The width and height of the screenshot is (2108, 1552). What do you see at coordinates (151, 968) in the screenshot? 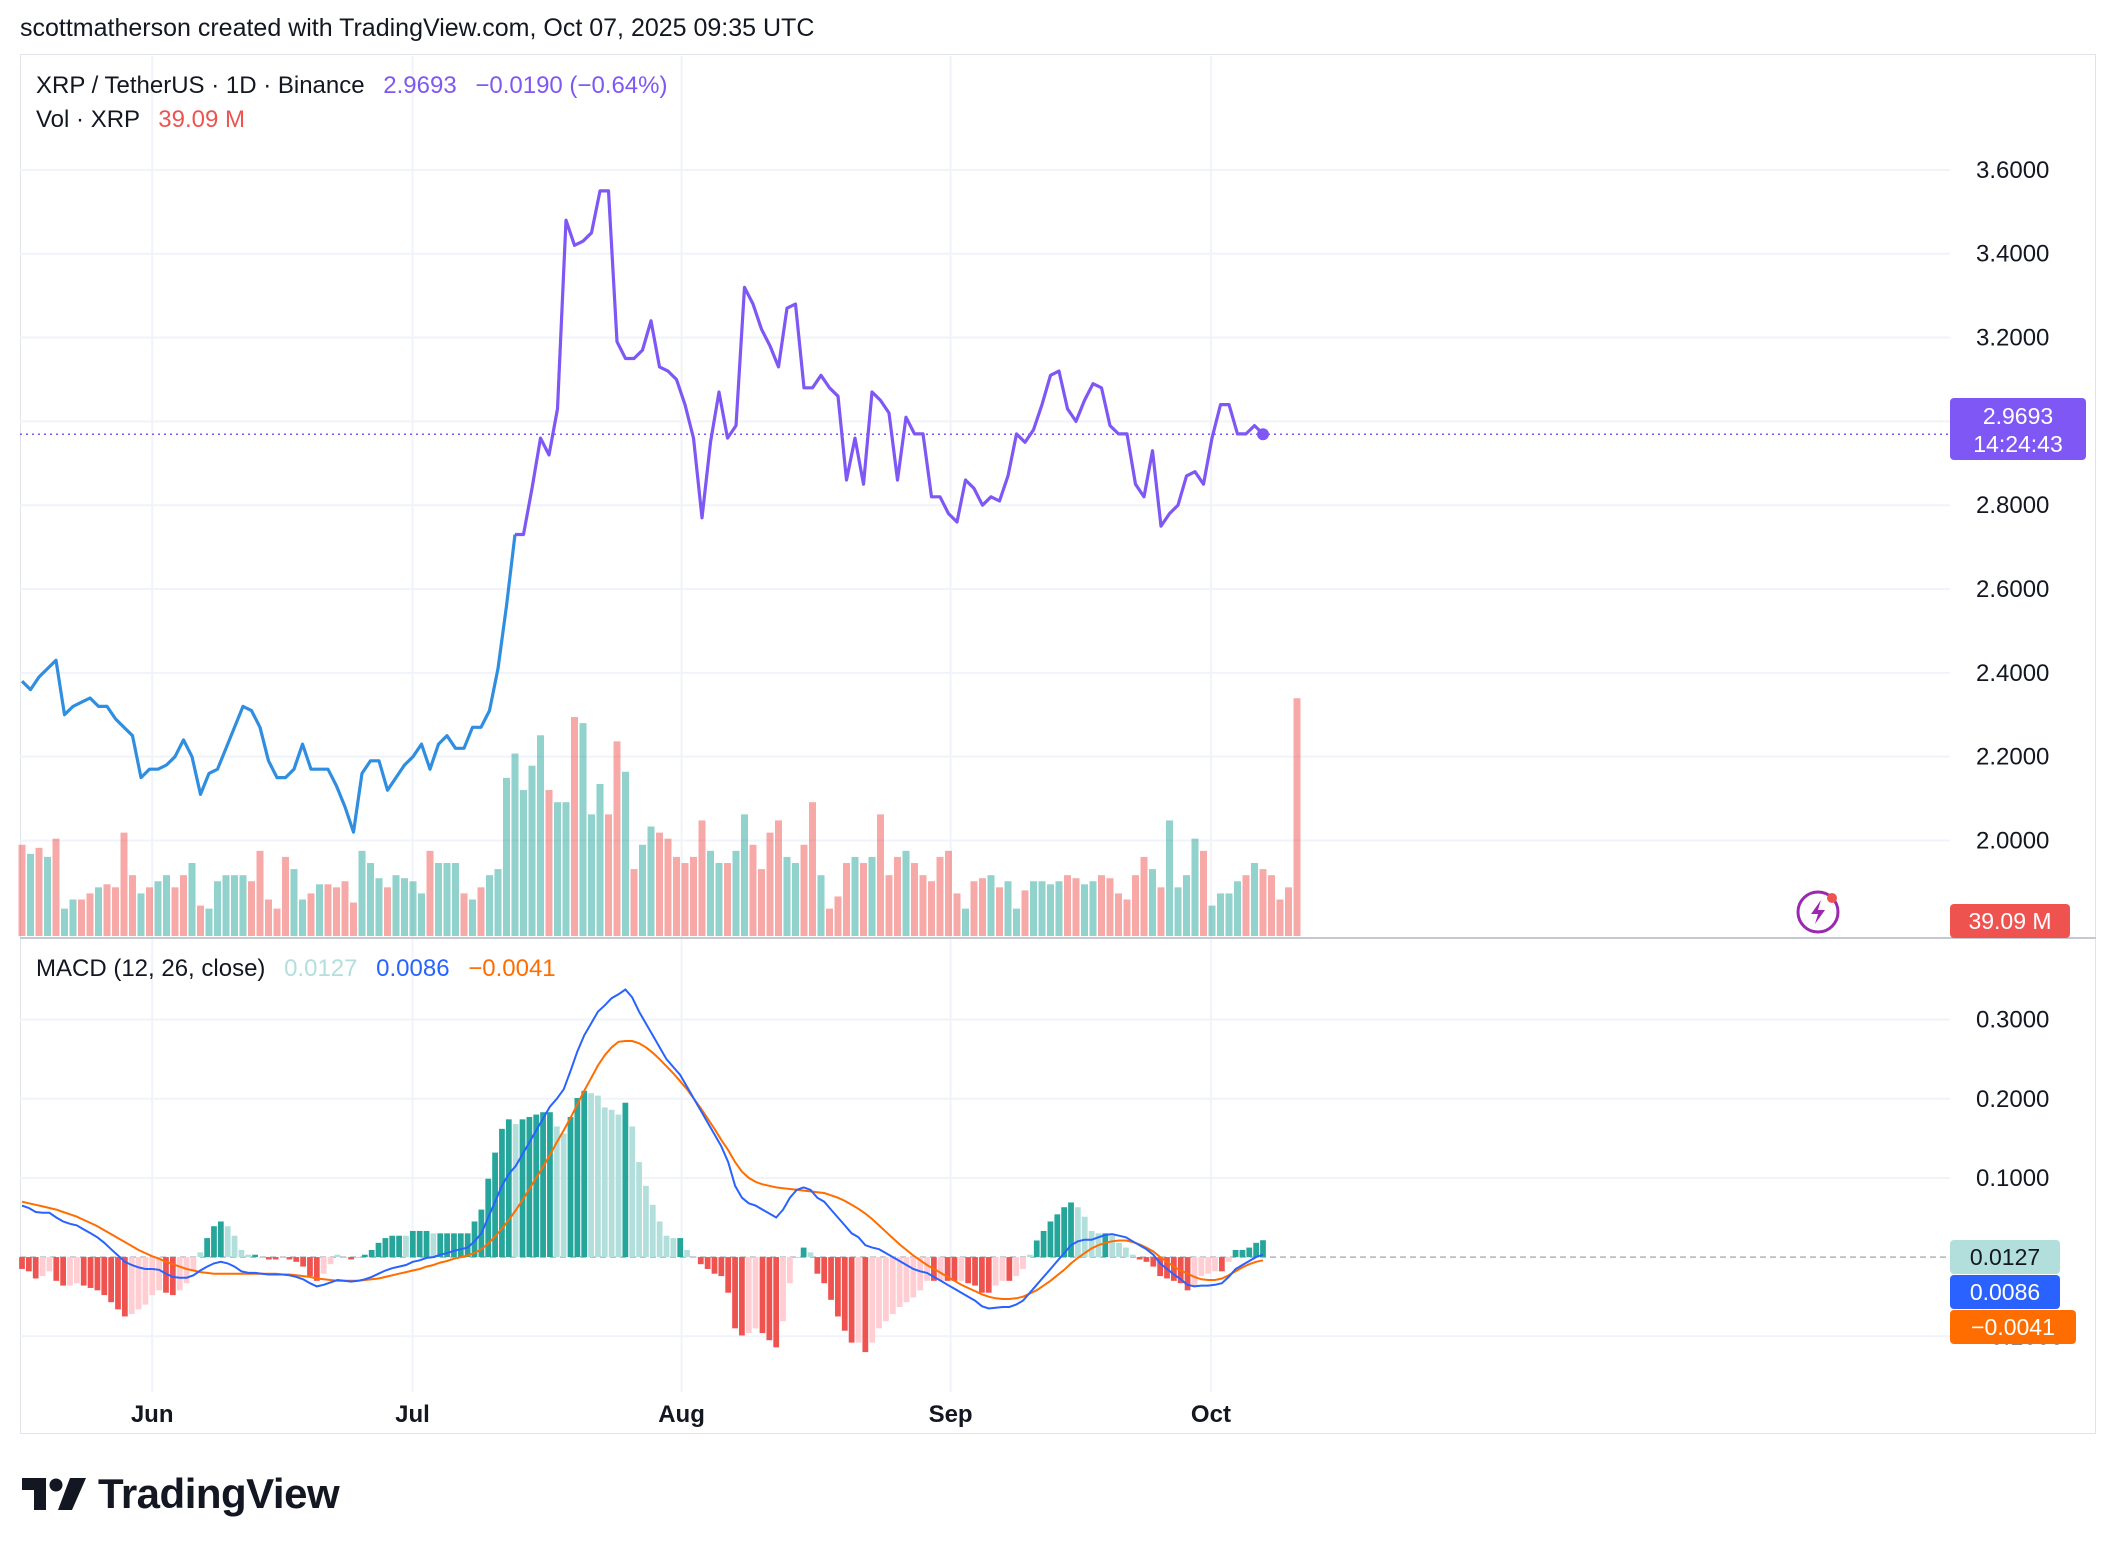
I see `macd-label: MACD (12, 26, close)` at bounding box center [151, 968].